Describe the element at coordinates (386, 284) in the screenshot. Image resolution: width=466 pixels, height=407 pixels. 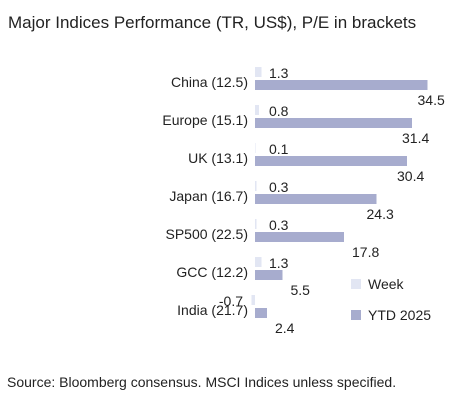
I see `legend-label-week: Week` at that location.